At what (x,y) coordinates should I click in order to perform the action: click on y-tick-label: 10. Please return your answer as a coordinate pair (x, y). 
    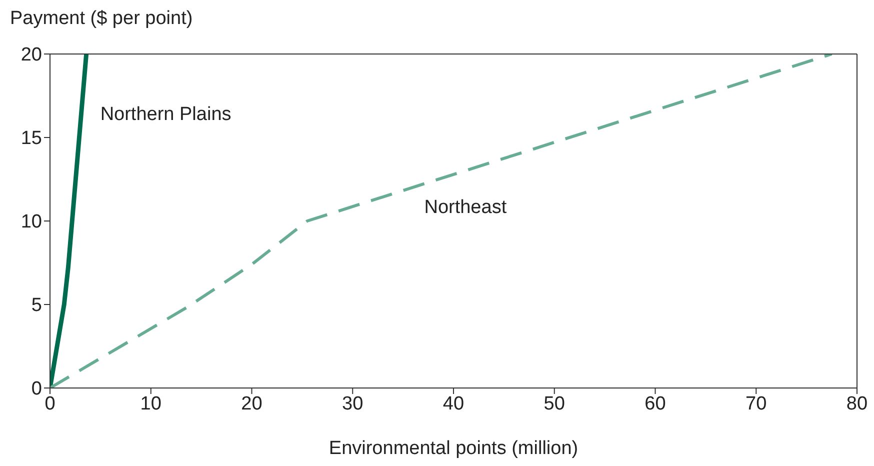
    Looking at the image, I should click on (31, 222).